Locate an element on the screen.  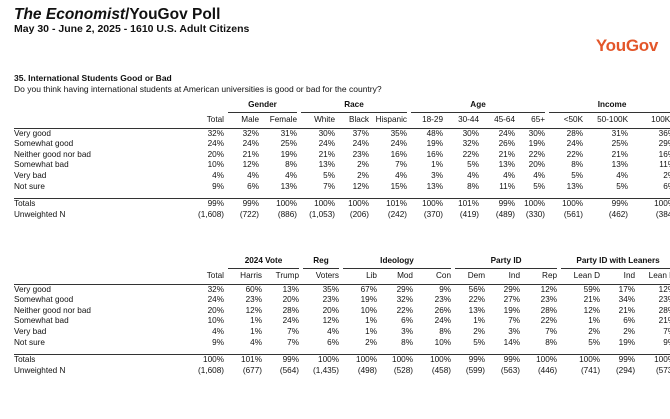
cell-value: 14% is located at coordinates (512, 342).